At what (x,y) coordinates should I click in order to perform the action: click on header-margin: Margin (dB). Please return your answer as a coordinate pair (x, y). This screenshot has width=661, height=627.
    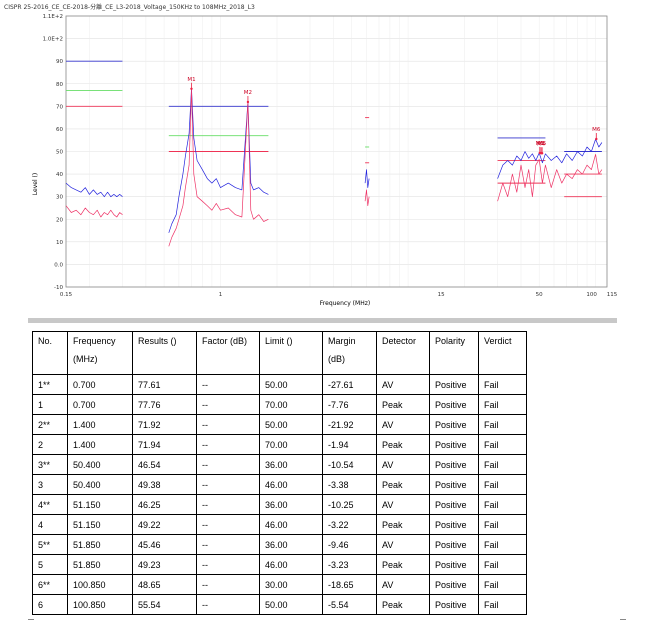
    Looking at the image, I should click on (349, 353).